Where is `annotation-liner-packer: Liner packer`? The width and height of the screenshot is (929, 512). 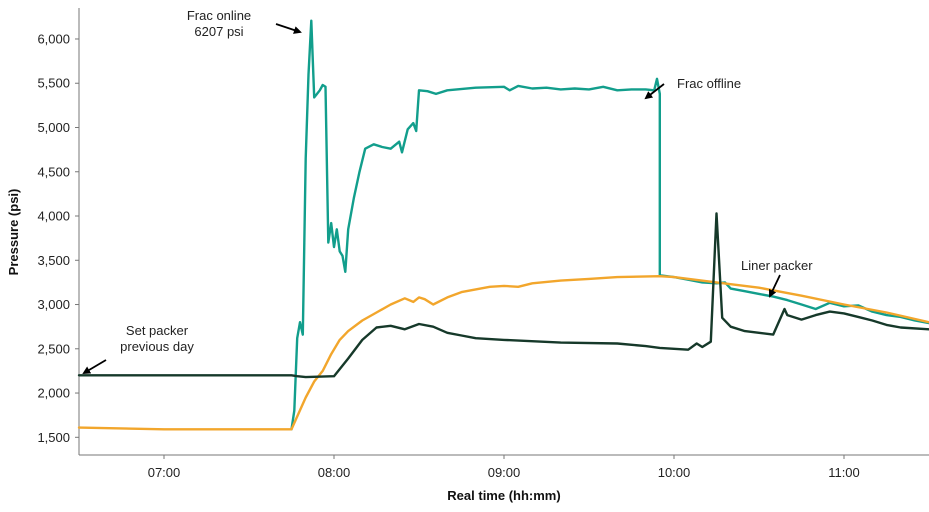
annotation-liner-packer: Liner packer is located at coordinates (777, 278).